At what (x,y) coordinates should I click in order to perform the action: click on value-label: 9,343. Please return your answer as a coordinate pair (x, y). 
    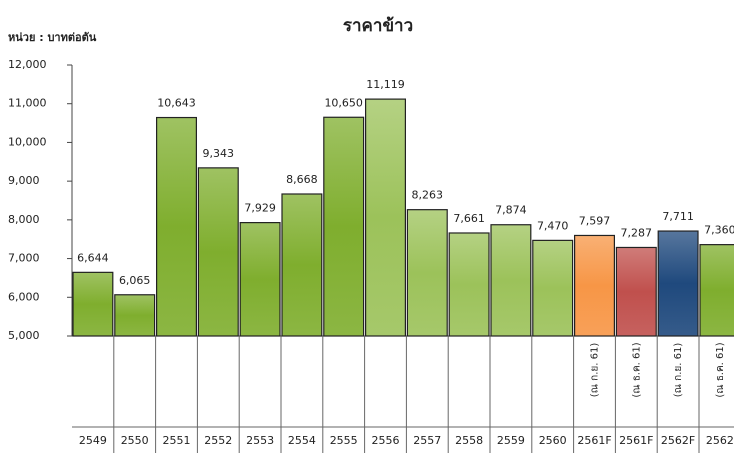
    Looking at the image, I should click on (219, 153).